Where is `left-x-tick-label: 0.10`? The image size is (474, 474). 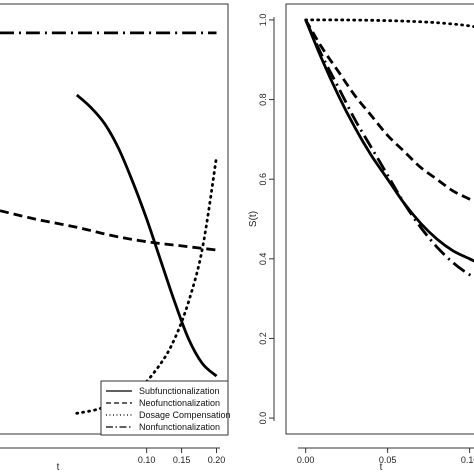
left-x-tick-label: 0.10 is located at coordinates (147, 460).